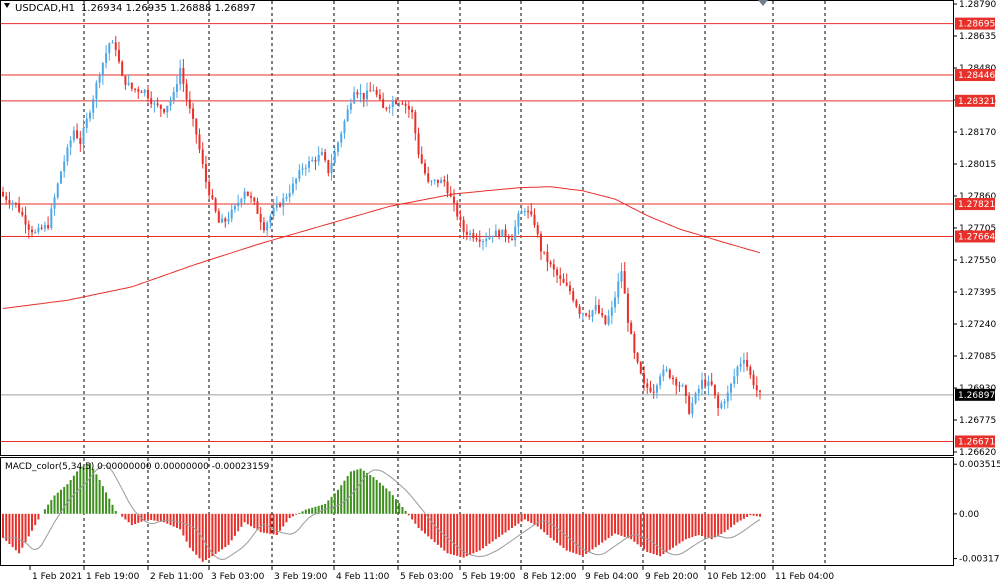 The height and width of the screenshot is (587, 1000). Describe the element at coordinates (977, 229) in the screenshot. I see `y-tick-label: 1.27705` at that location.